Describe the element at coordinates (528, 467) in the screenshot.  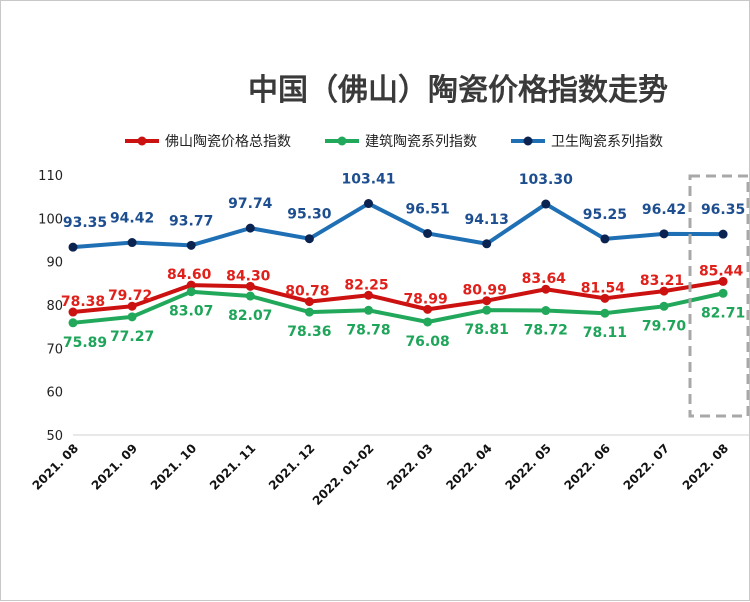
I see `x-tick-label: 2022. 05` at that location.